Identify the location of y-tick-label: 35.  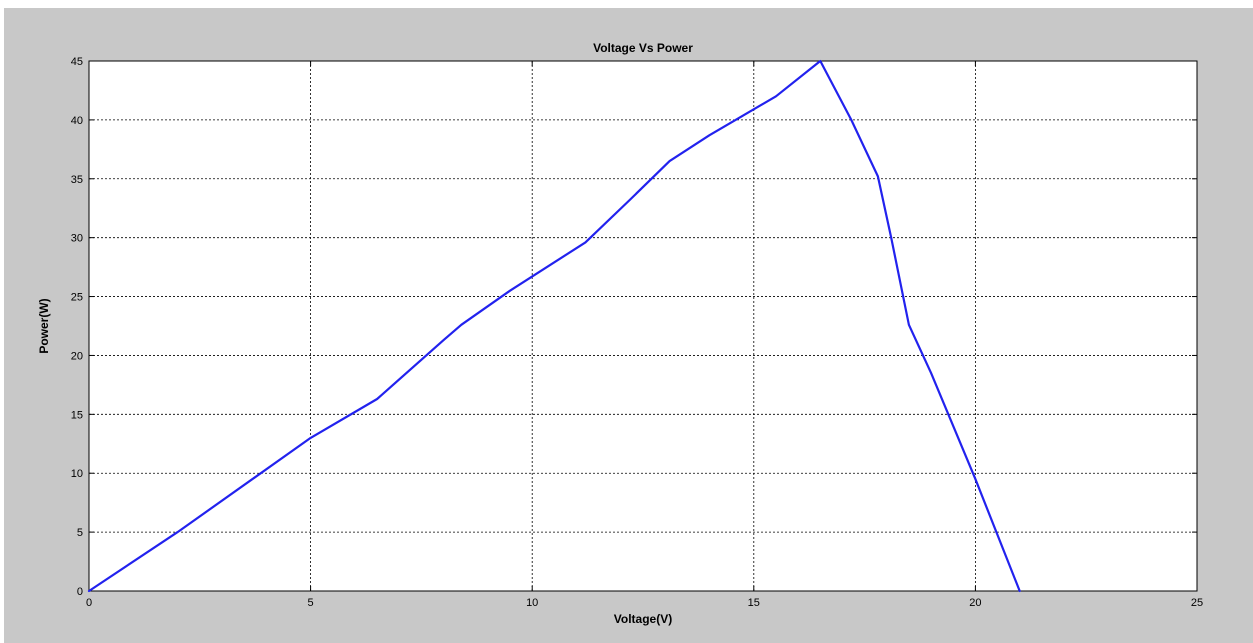
(77, 180).